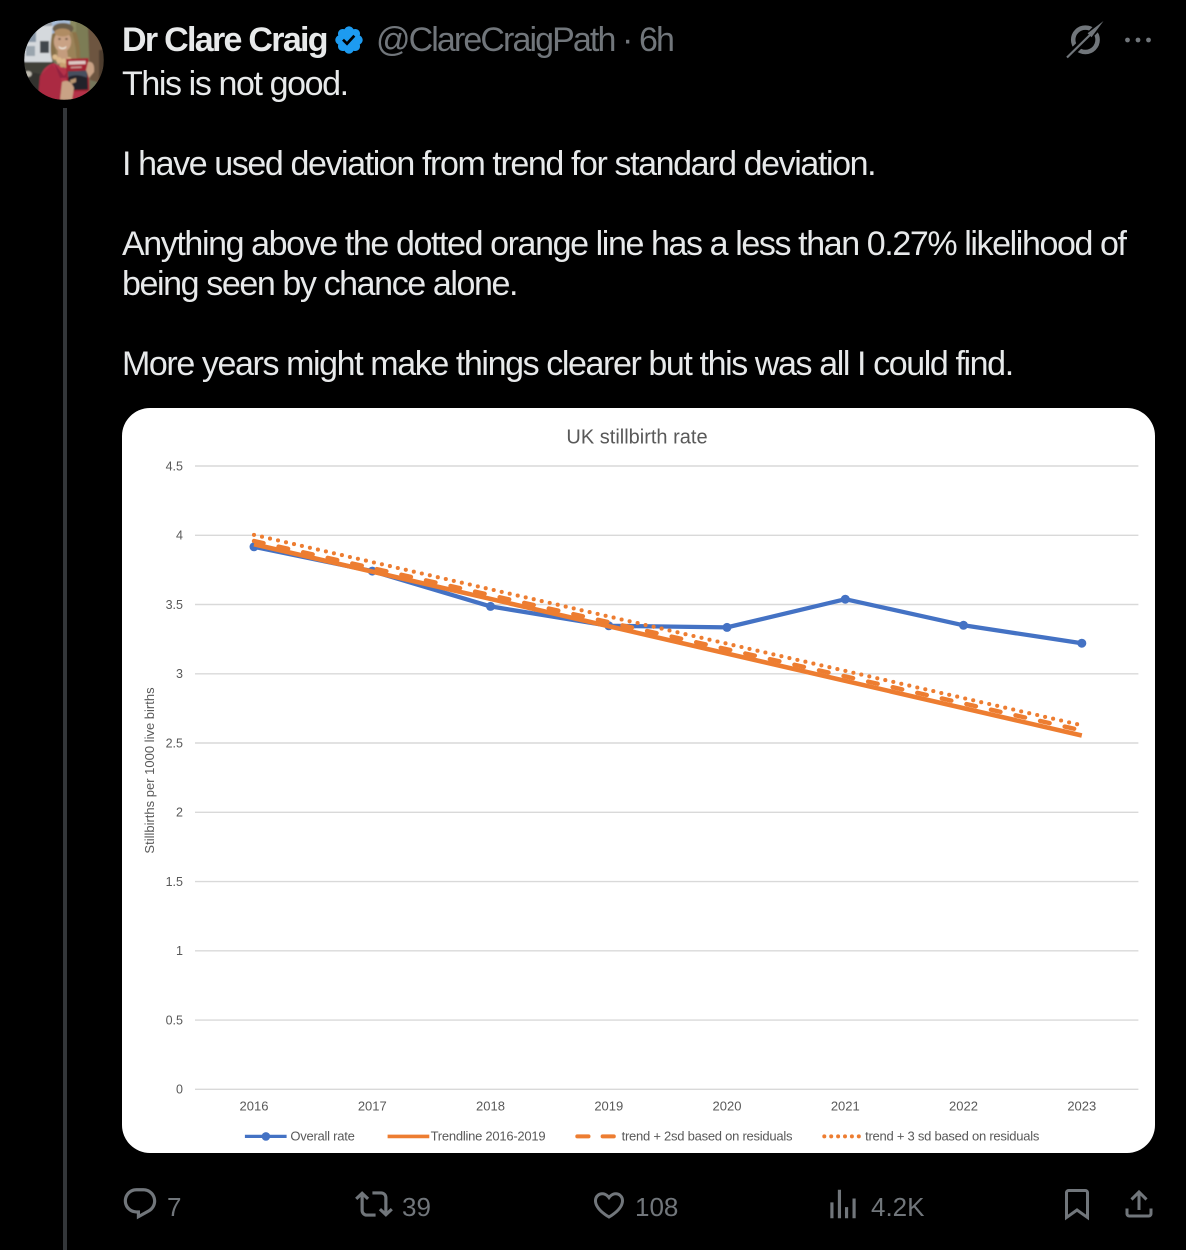 The height and width of the screenshot is (1250, 1186). What do you see at coordinates (174, 882) in the screenshot?
I see `svg-text: 1.5` at bounding box center [174, 882].